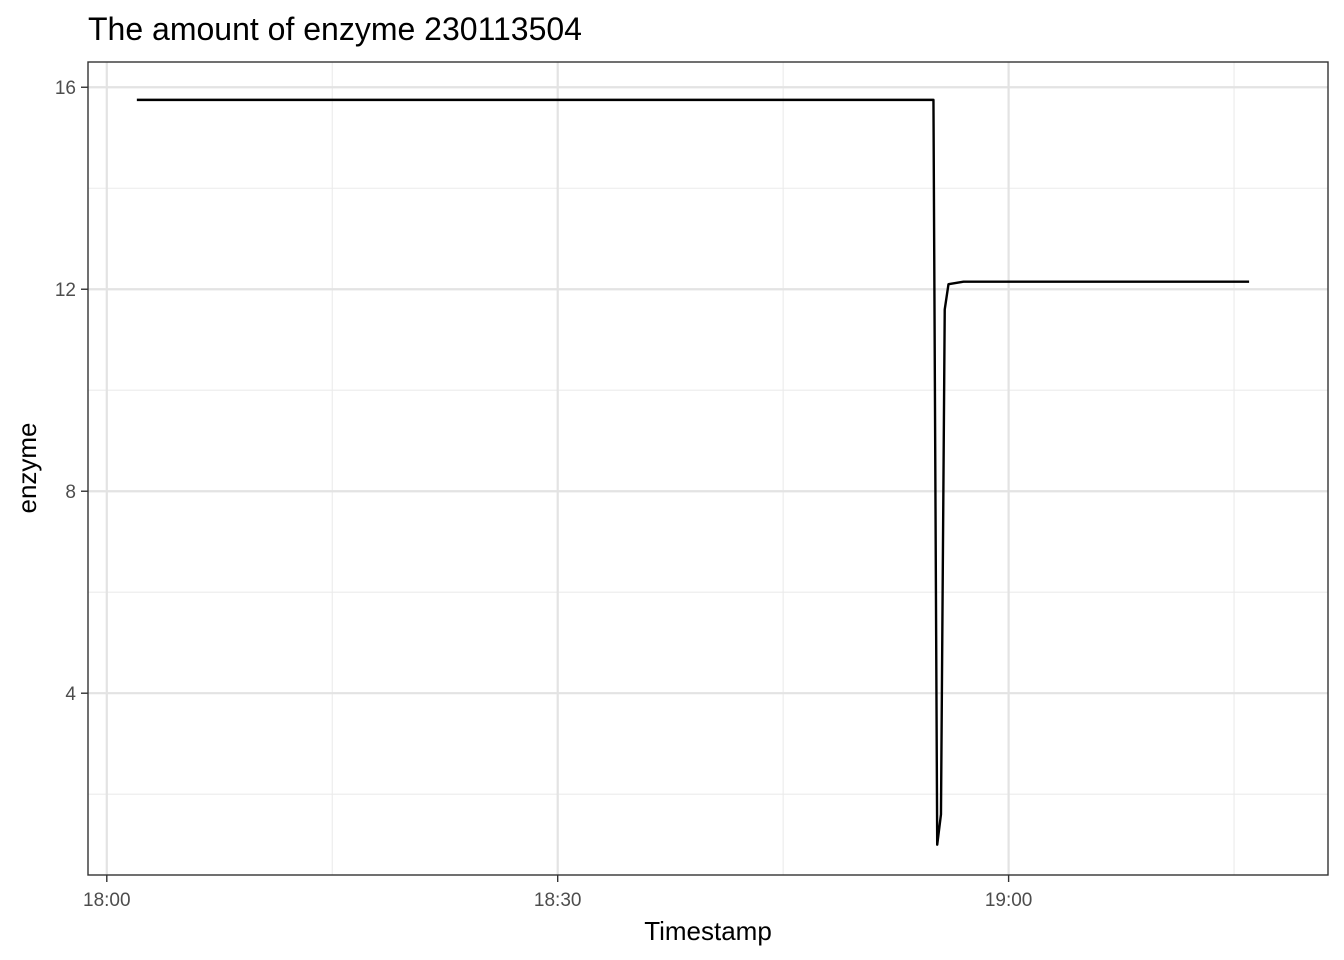  I want to click on y-tick-label: 8, so click(70, 492).